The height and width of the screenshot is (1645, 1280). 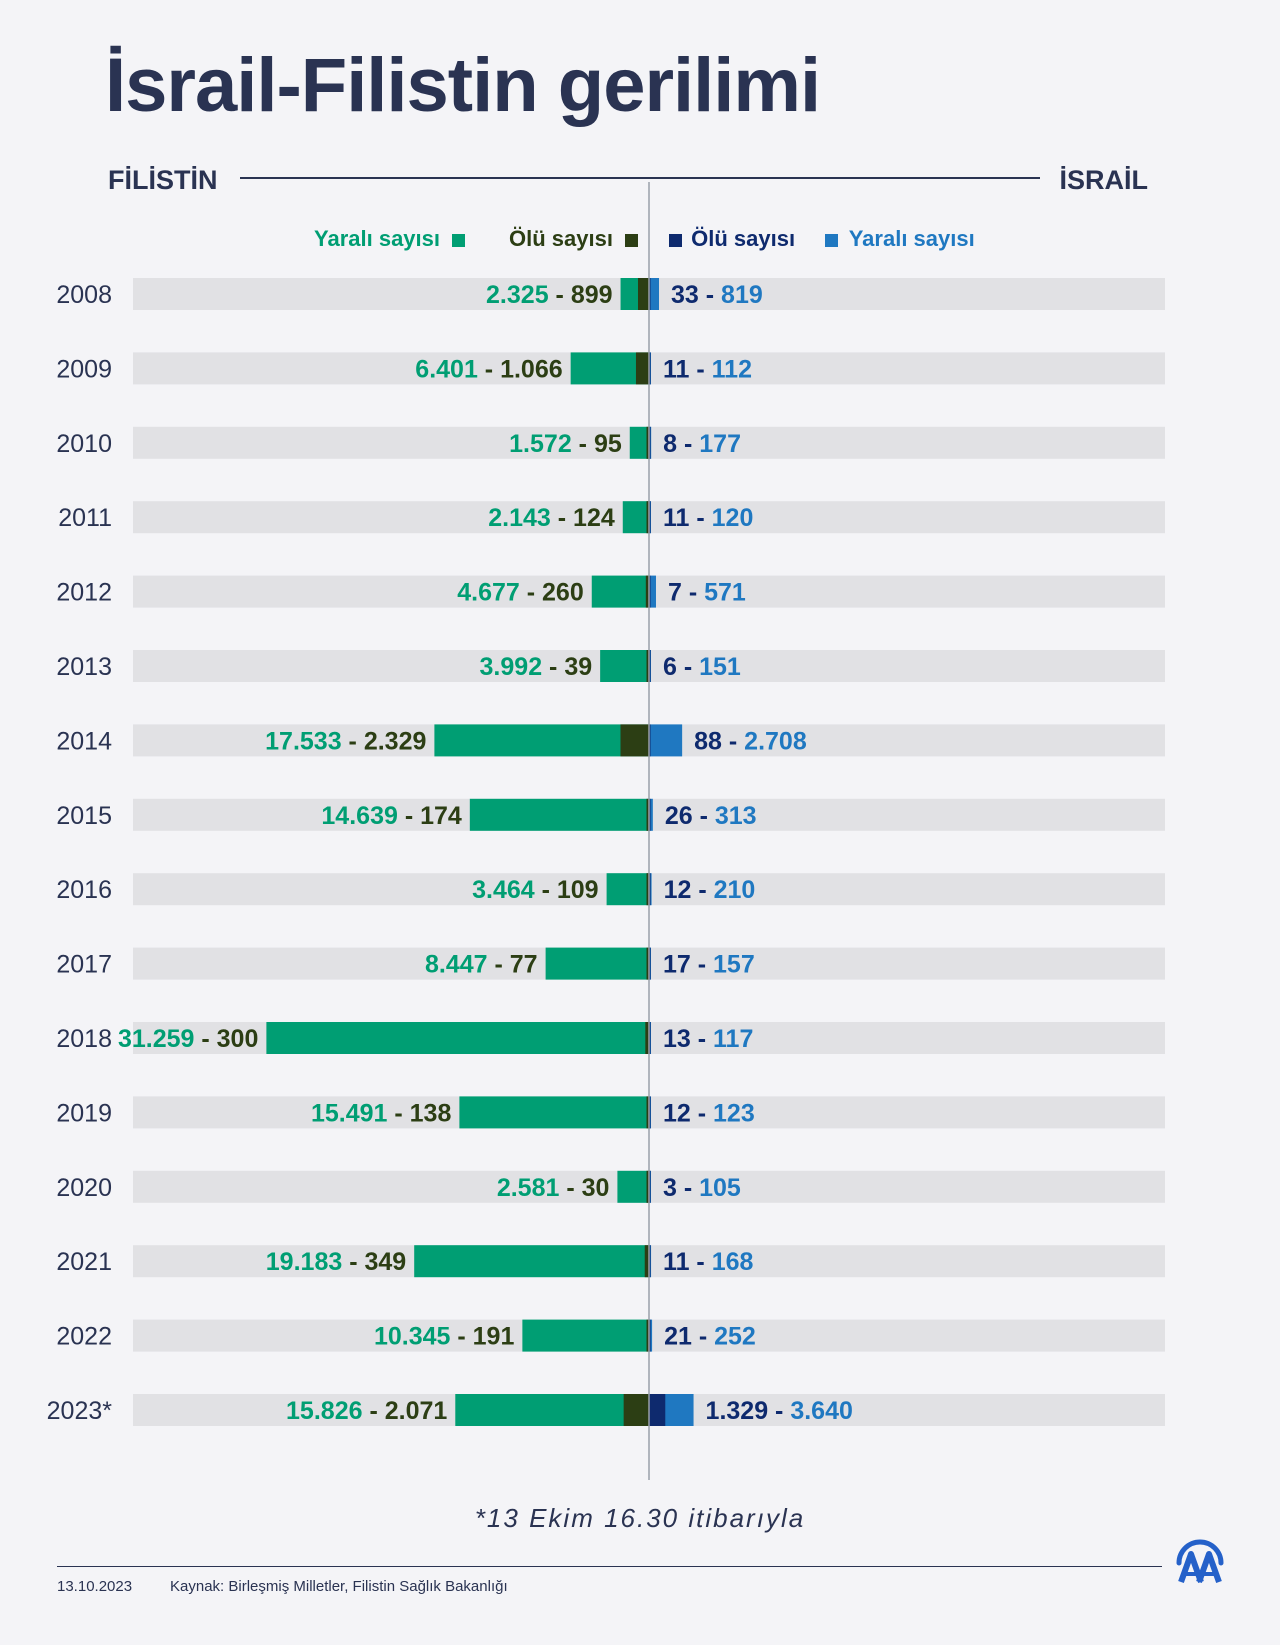 I want to click on label-pal-values: 15.491 - 138, so click(x=381, y=1113).